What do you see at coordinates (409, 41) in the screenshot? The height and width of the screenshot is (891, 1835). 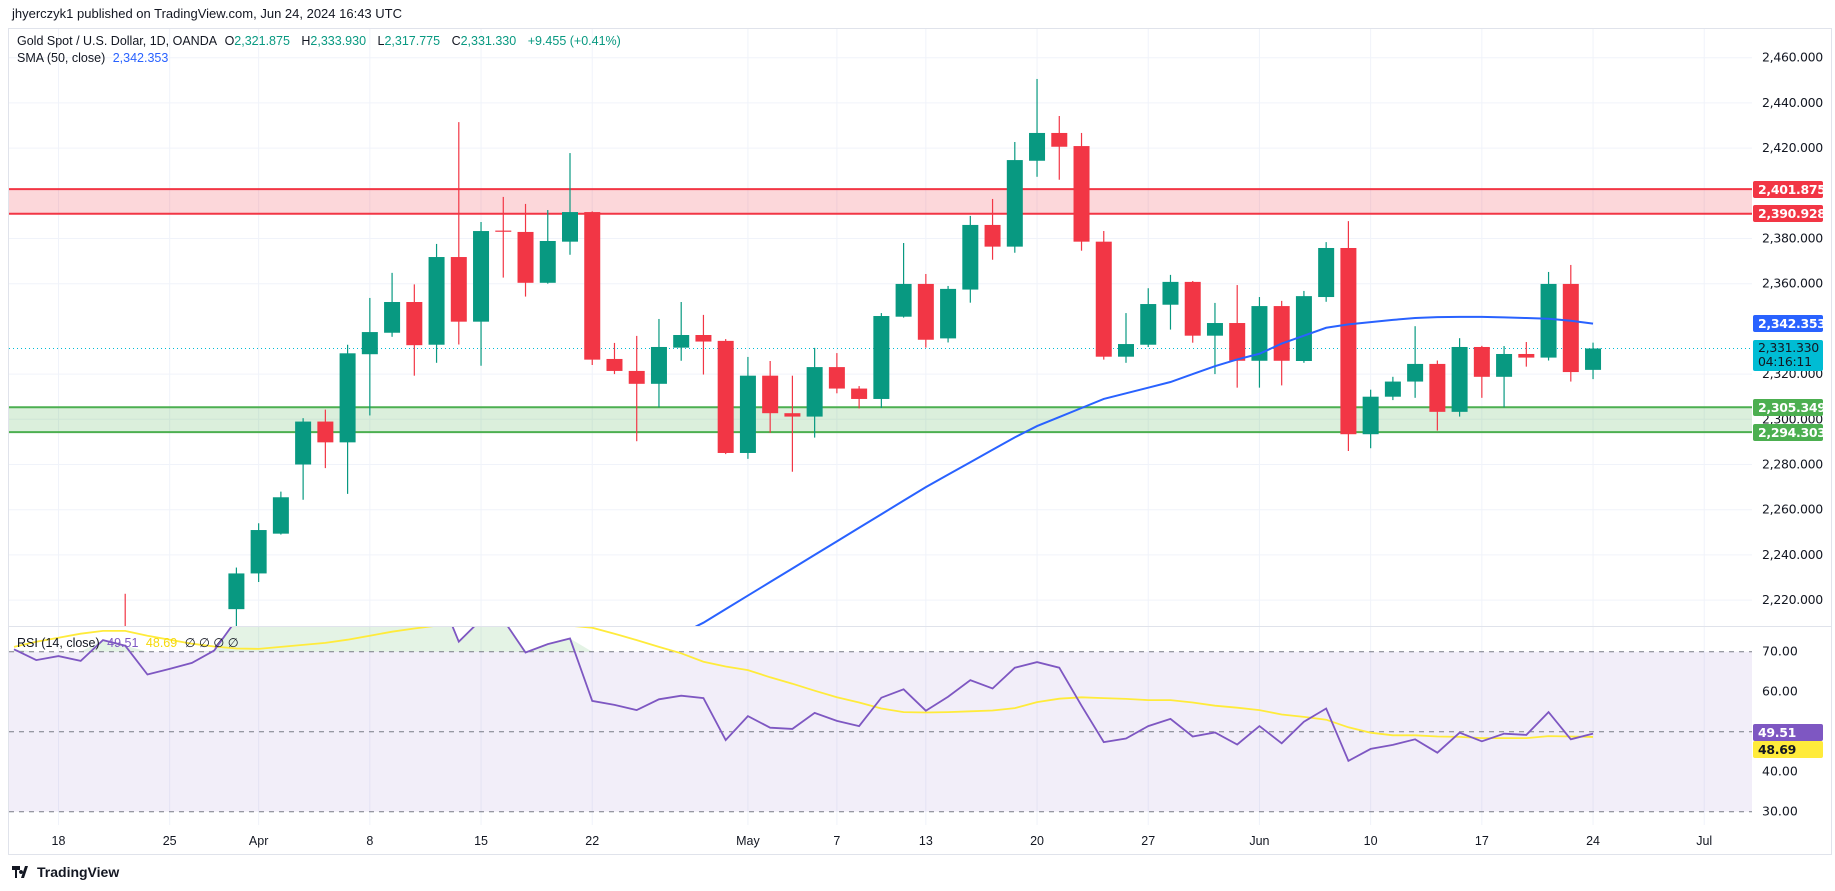 I see `ohlc-low: L2,317.775` at bounding box center [409, 41].